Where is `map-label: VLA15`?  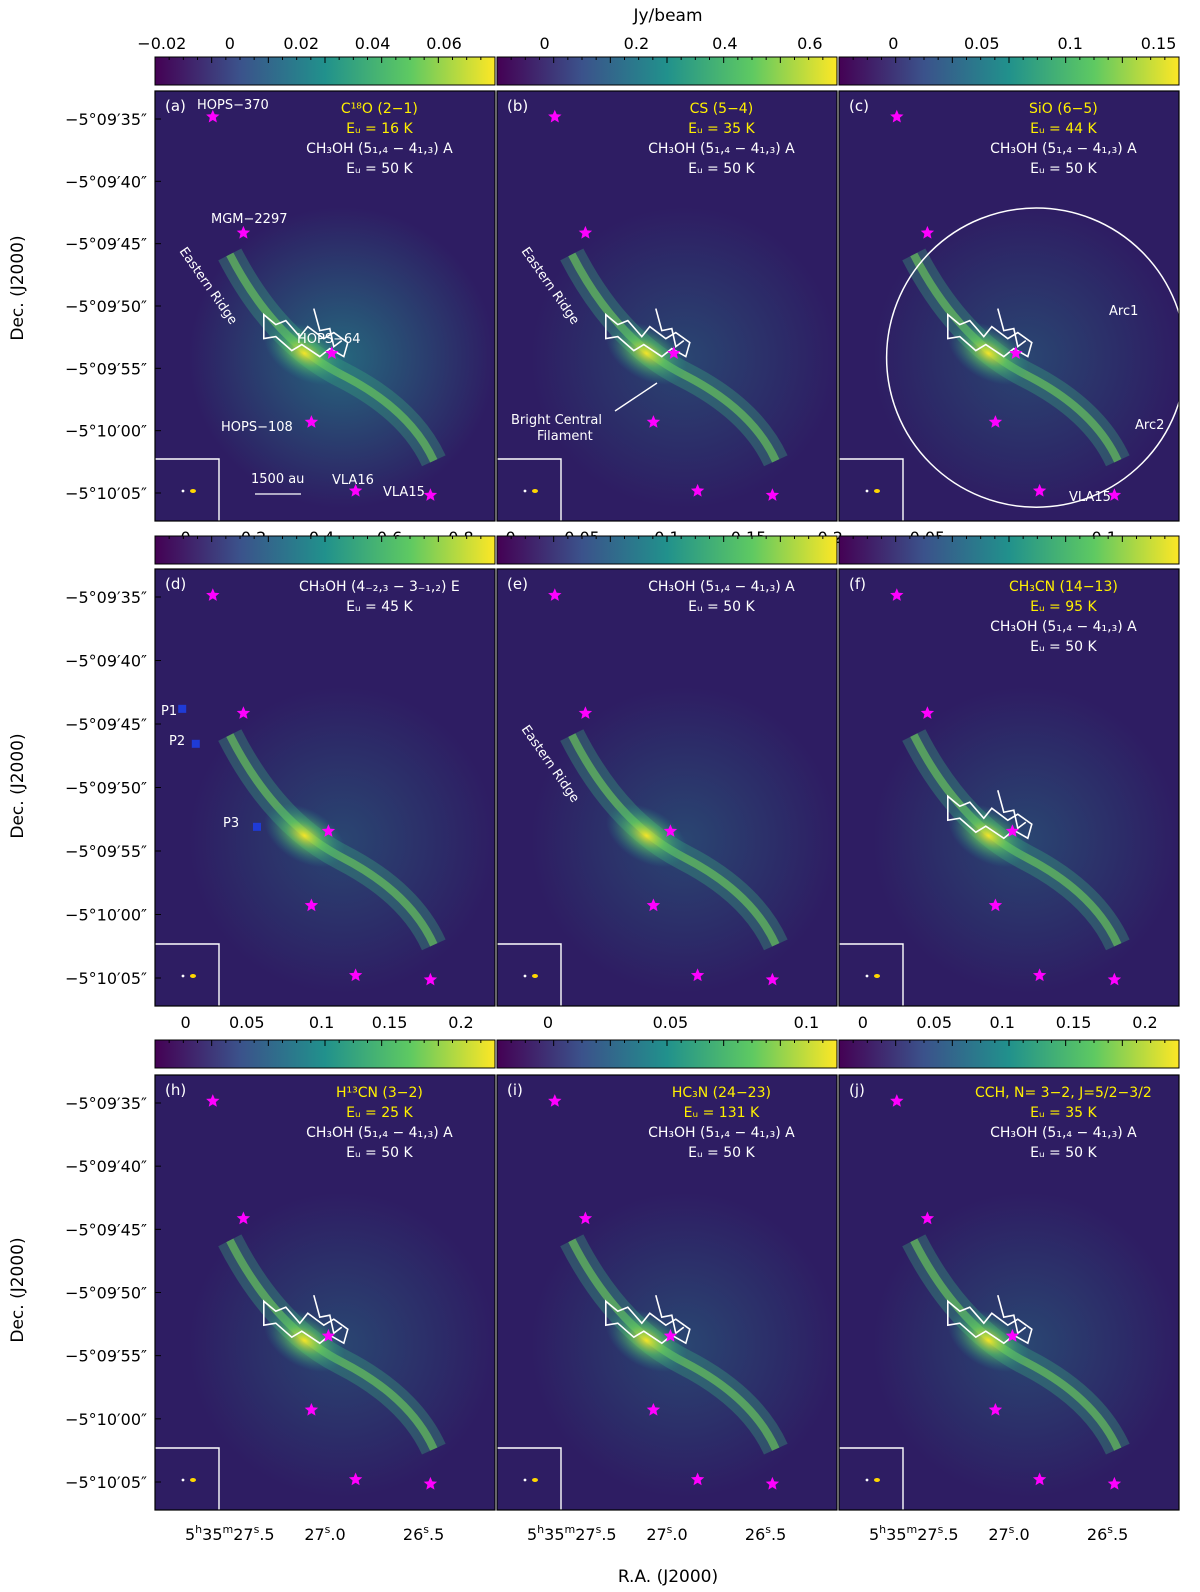
map-label: VLA15 is located at coordinates (404, 492).